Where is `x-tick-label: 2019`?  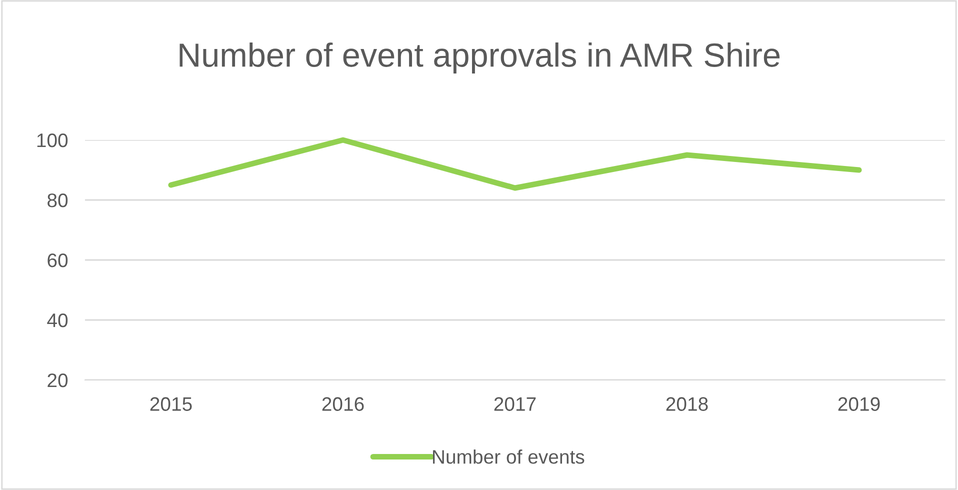 x-tick-label: 2019 is located at coordinates (859, 404).